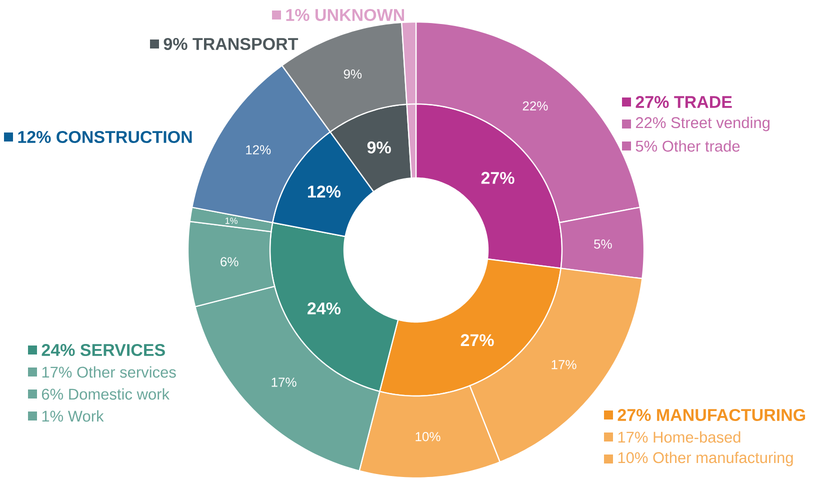 The height and width of the screenshot is (488, 829). Describe the element at coordinates (428, 437) in the screenshot. I see `data-label: 10%` at that location.